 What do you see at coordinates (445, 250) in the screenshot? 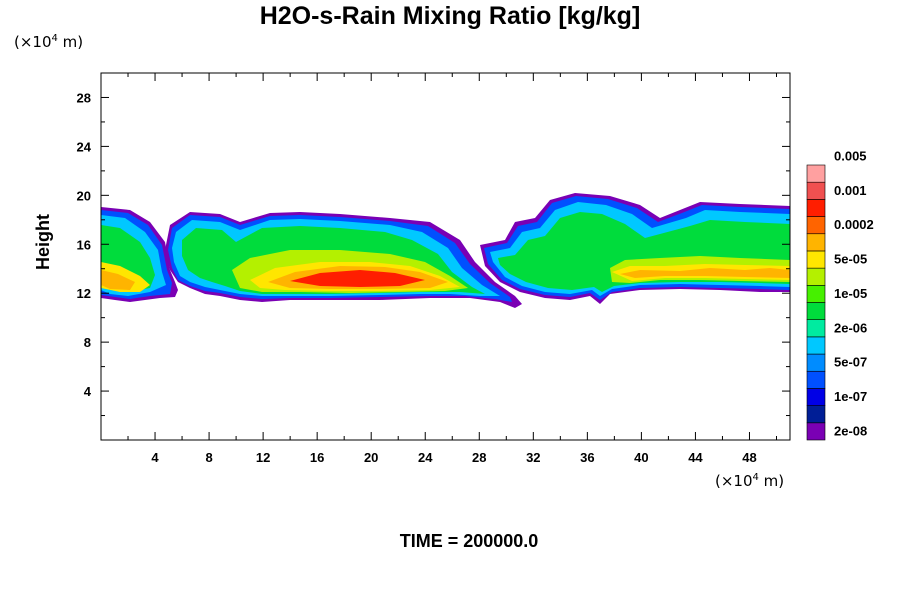
I see `rain-mixing-ratio-field` at bounding box center [445, 250].